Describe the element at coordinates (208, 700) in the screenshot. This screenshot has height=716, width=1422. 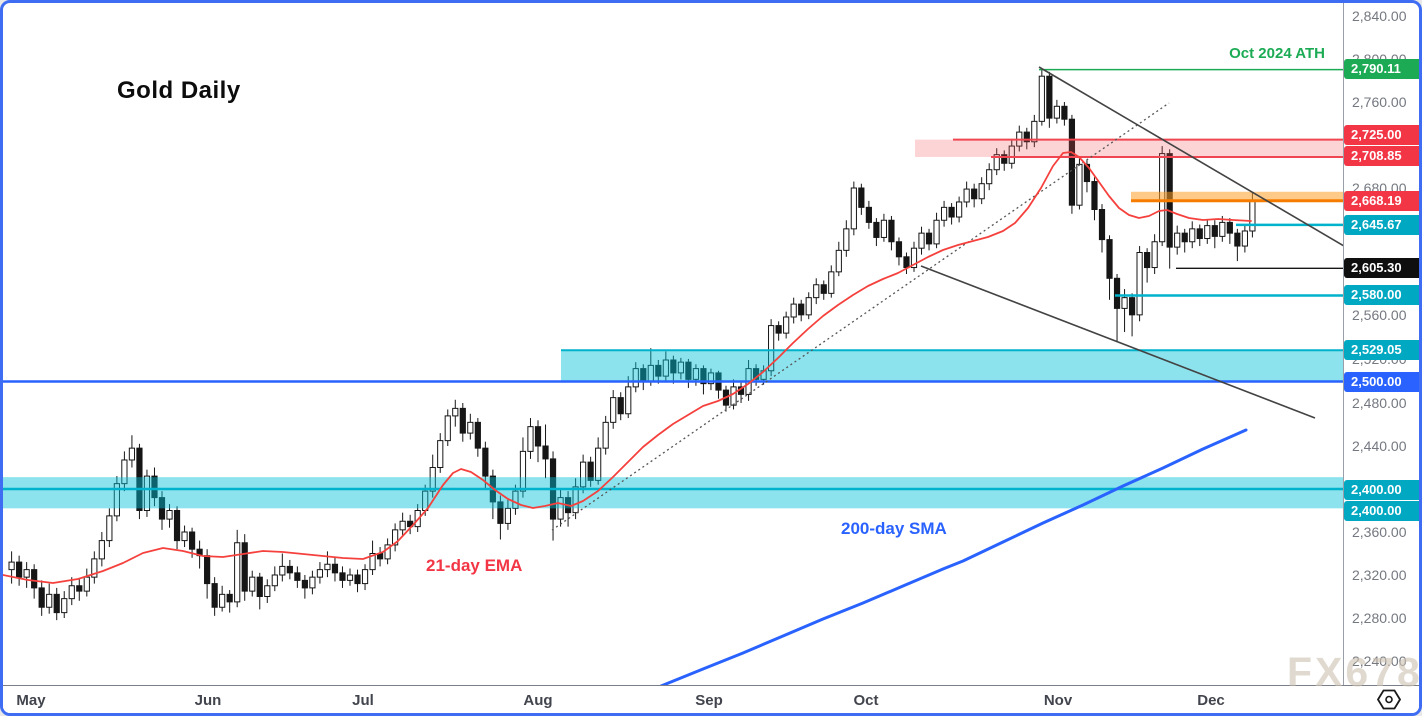
I see `month-label: Jun` at that location.